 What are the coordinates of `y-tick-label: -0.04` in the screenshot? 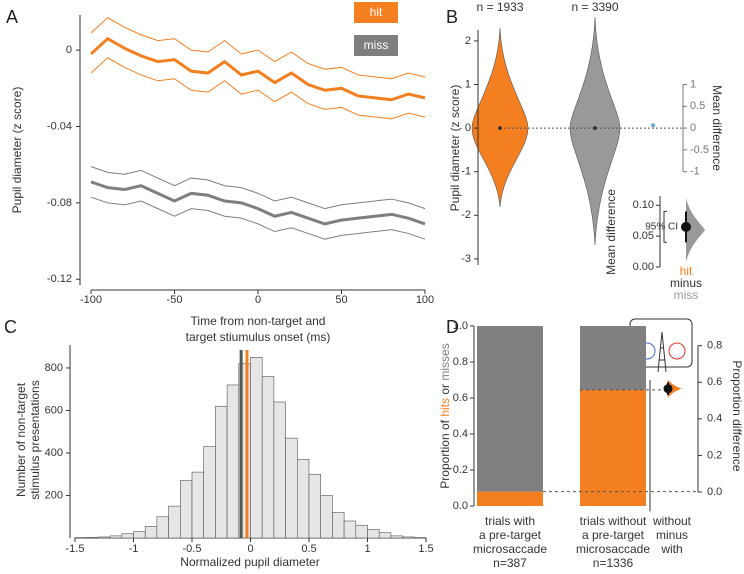 It's located at (59, 126).